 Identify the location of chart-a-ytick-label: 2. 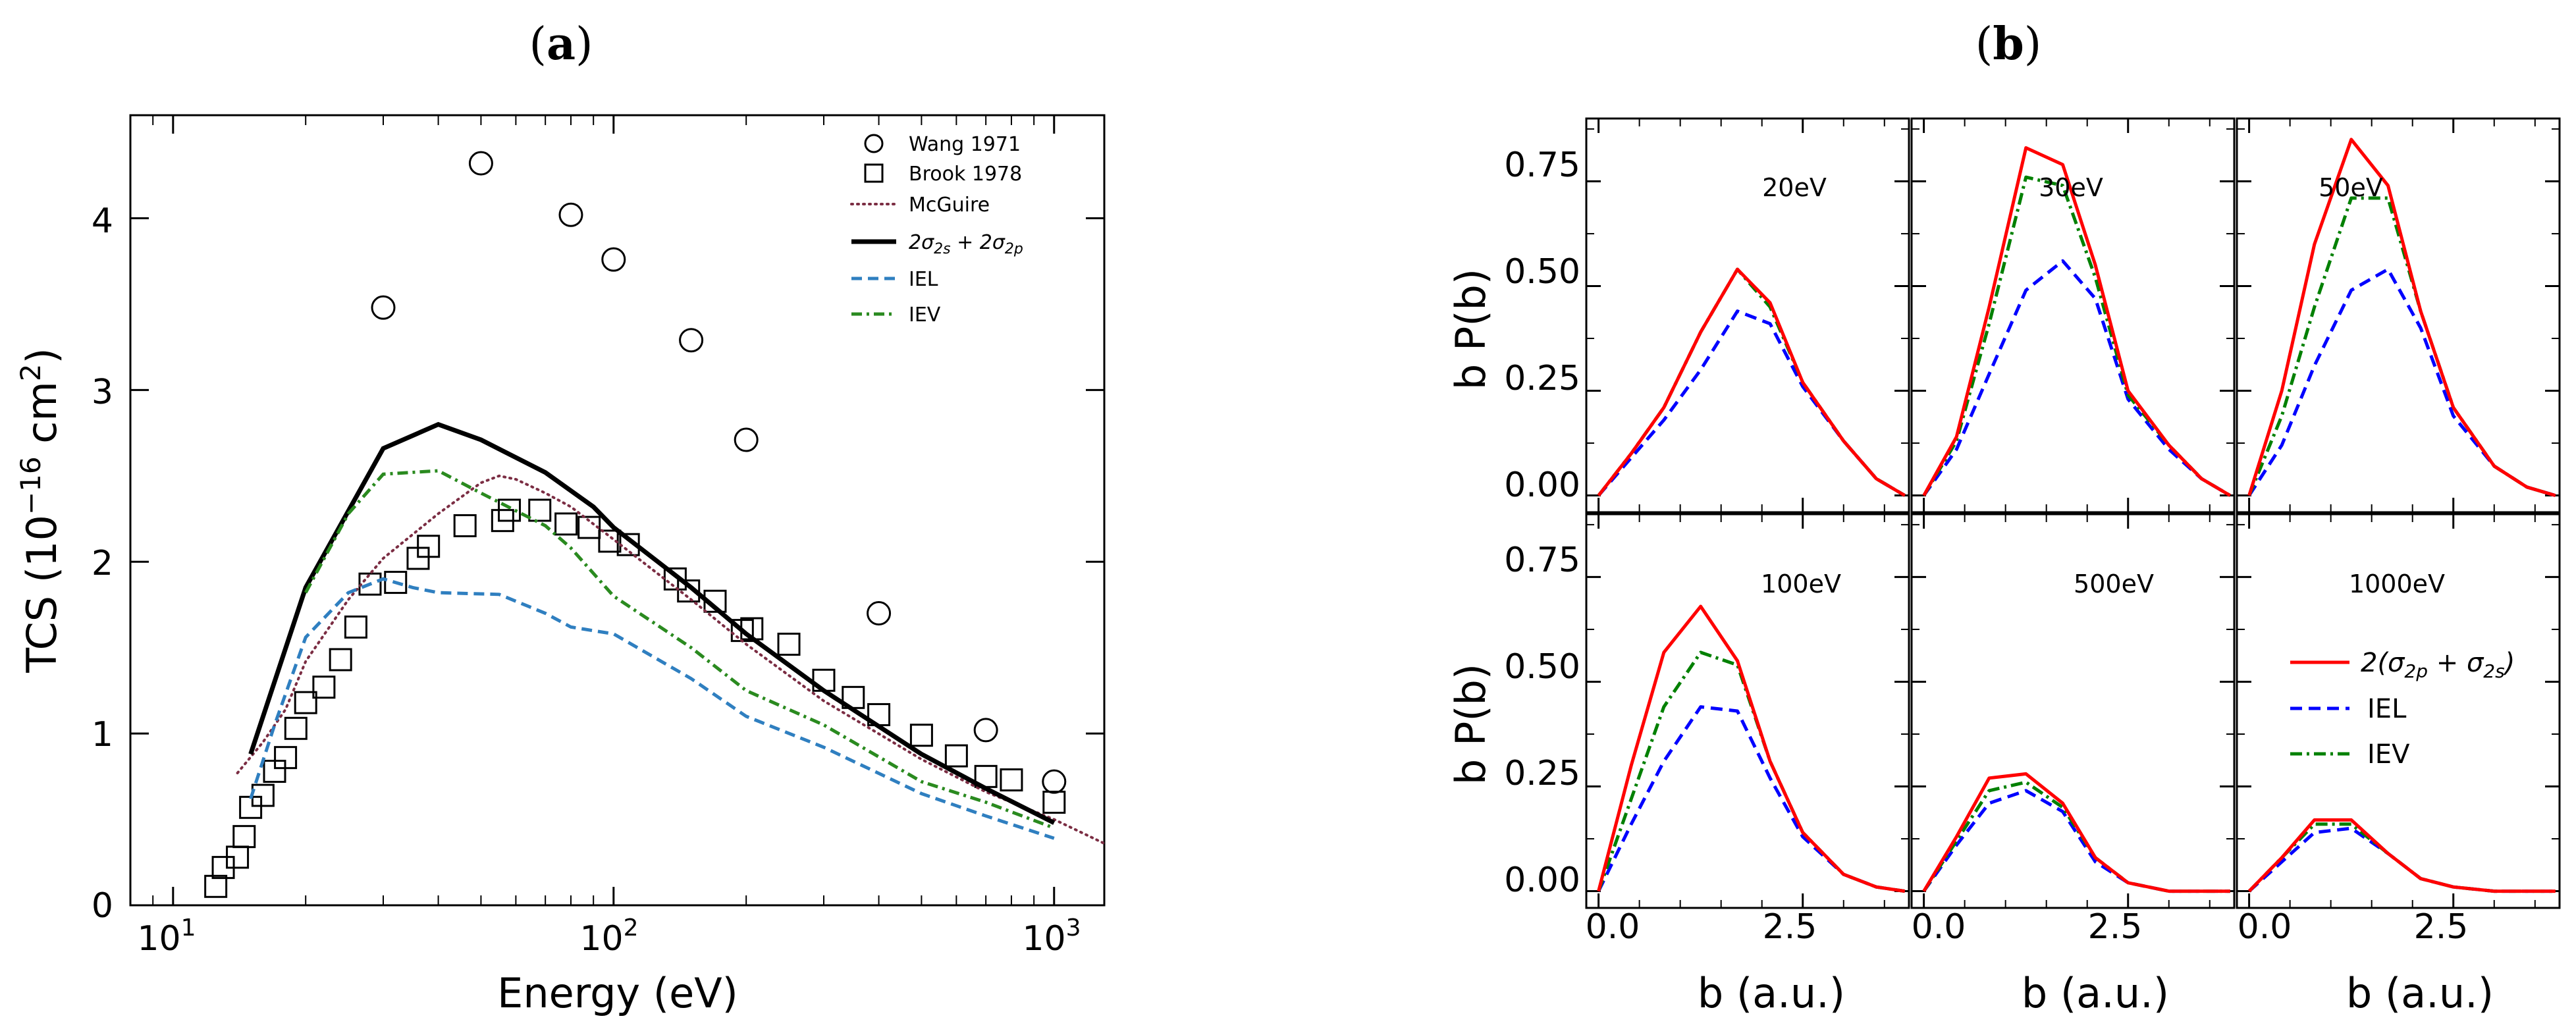
(102, 563).